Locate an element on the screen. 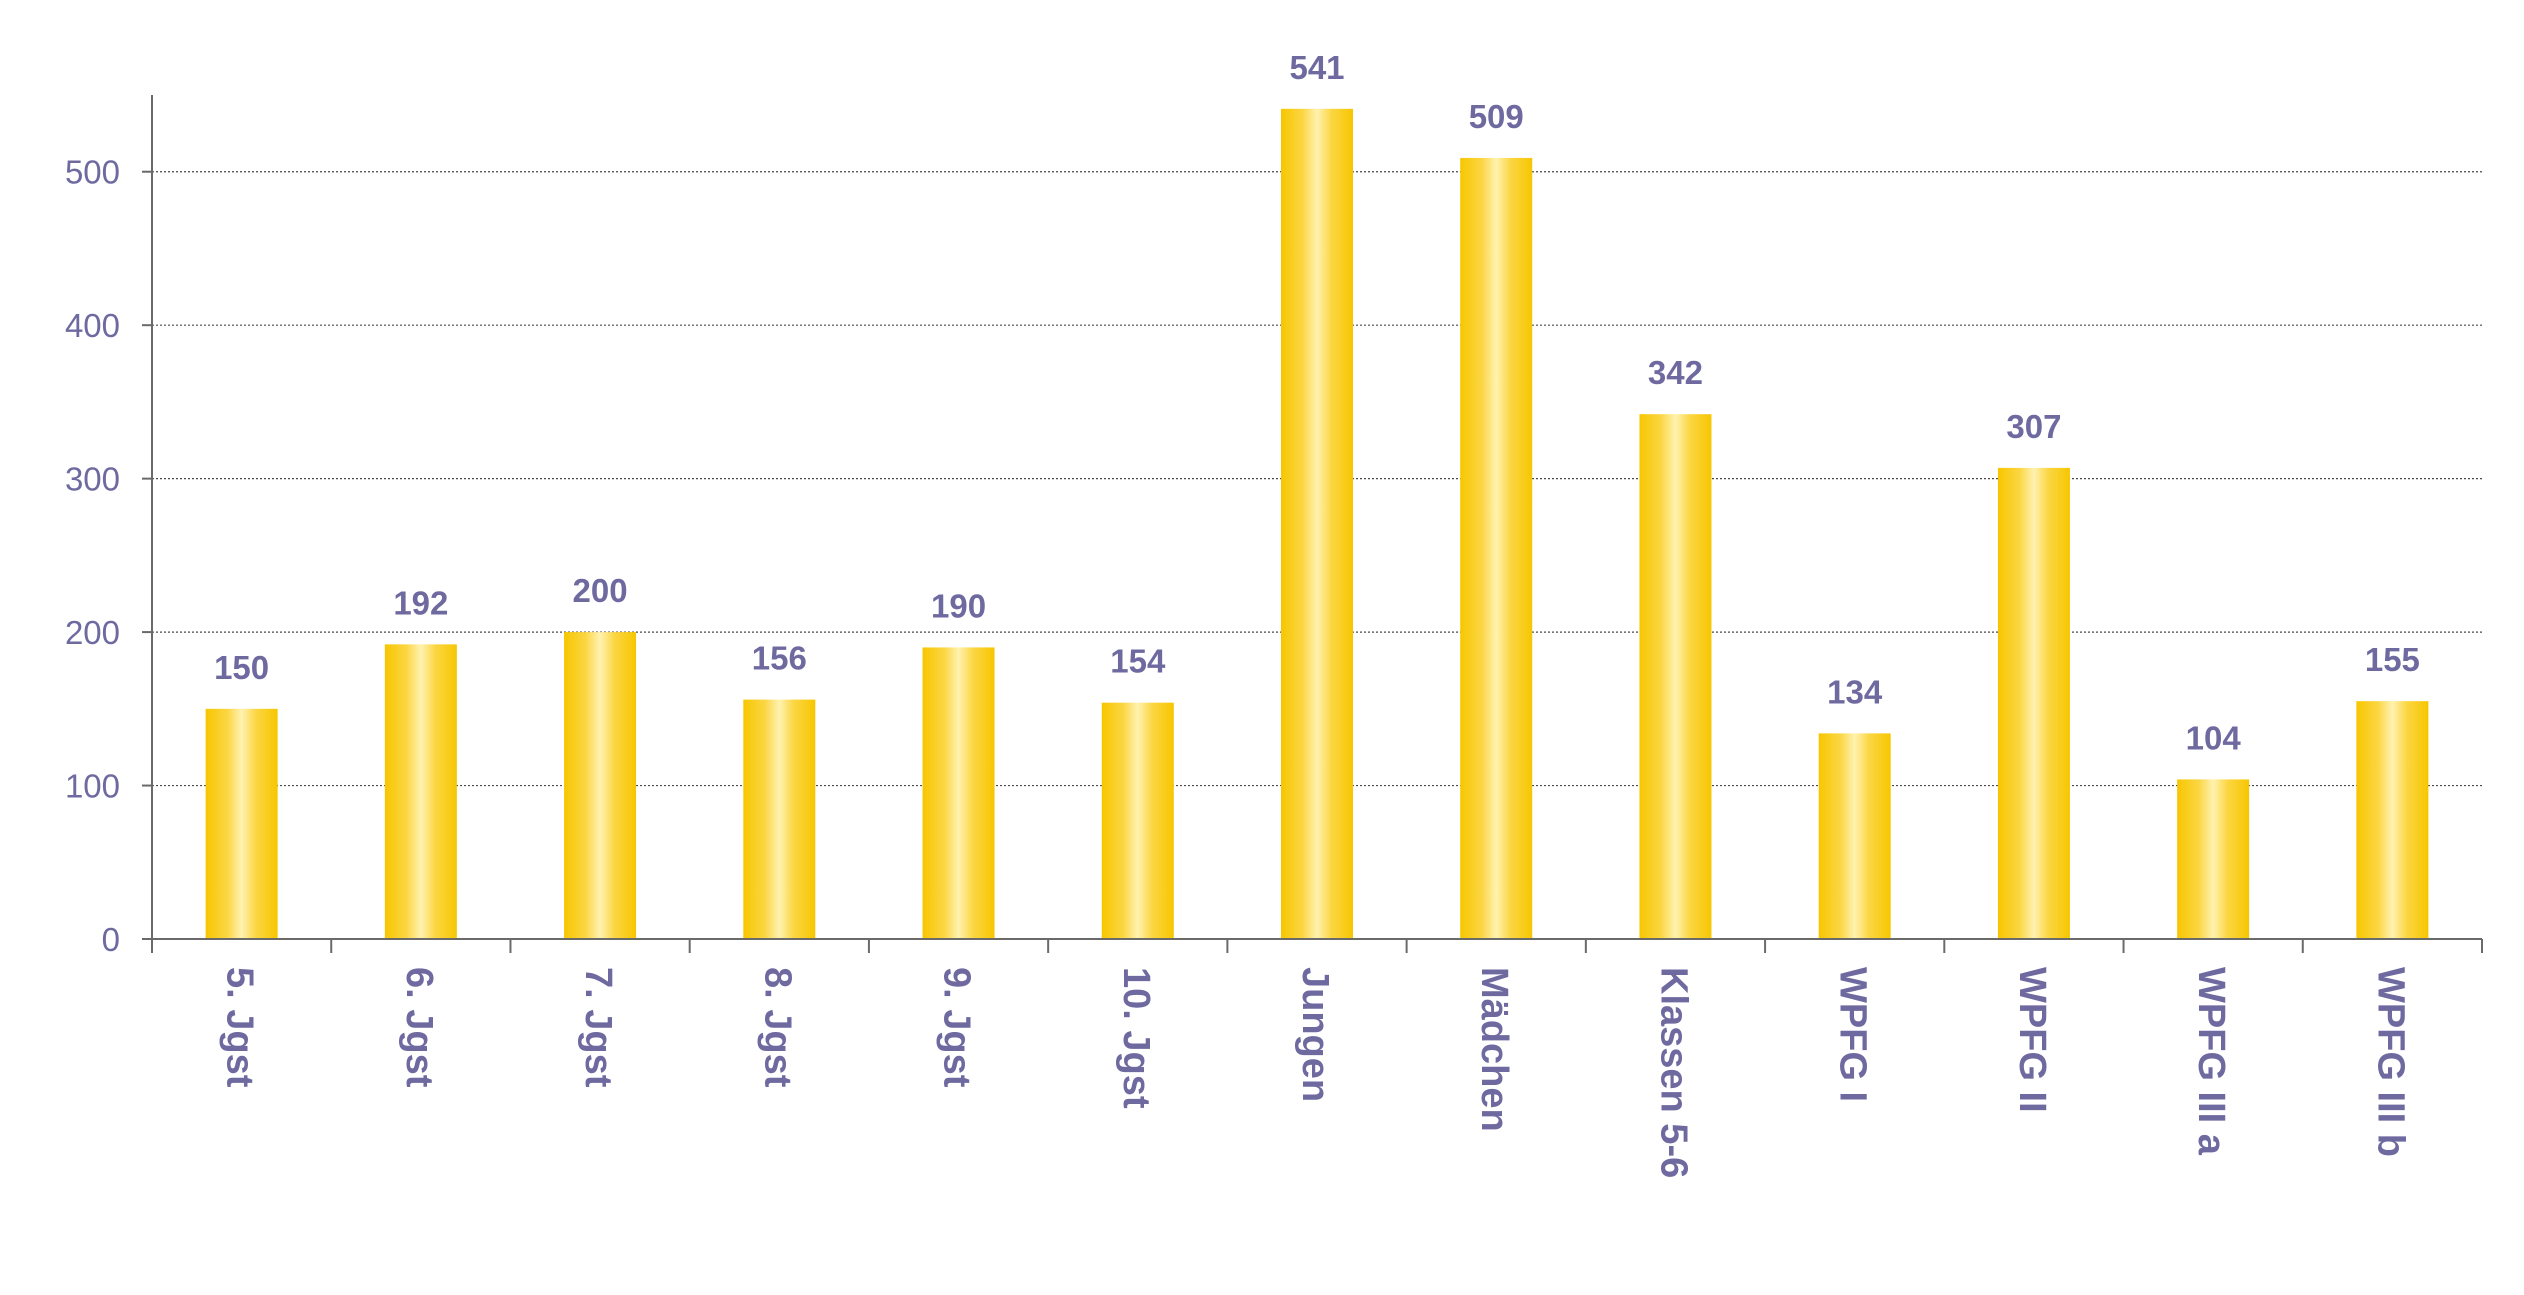 The image size is (2524, 1295). category-label: 8. Jgst is located at coordinates (777, 1027).